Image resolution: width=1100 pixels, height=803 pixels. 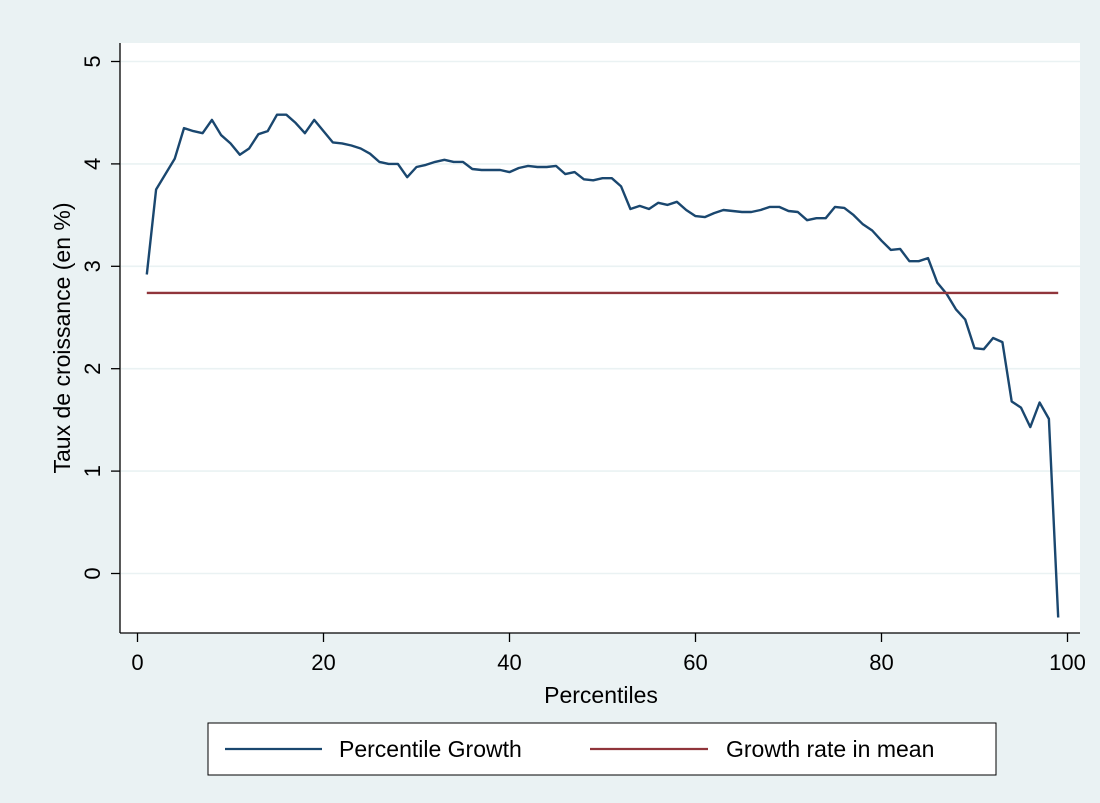 What do you see at coordinates (62, 337) in the screenshot?
I see `y-axis-title: Taux de croissance (en %)` at bounding box center [62, 337].